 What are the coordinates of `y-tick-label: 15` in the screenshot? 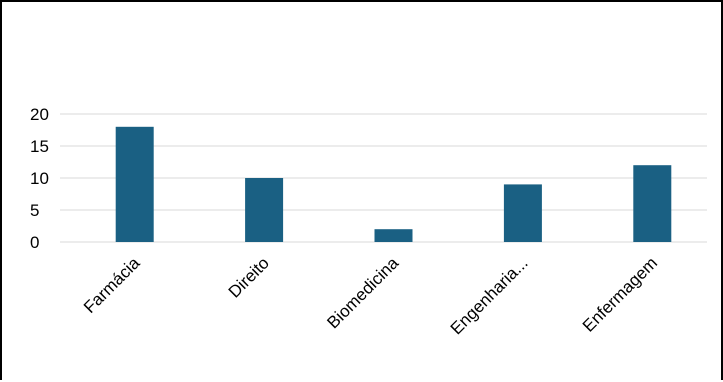 It's located at (39, 146).